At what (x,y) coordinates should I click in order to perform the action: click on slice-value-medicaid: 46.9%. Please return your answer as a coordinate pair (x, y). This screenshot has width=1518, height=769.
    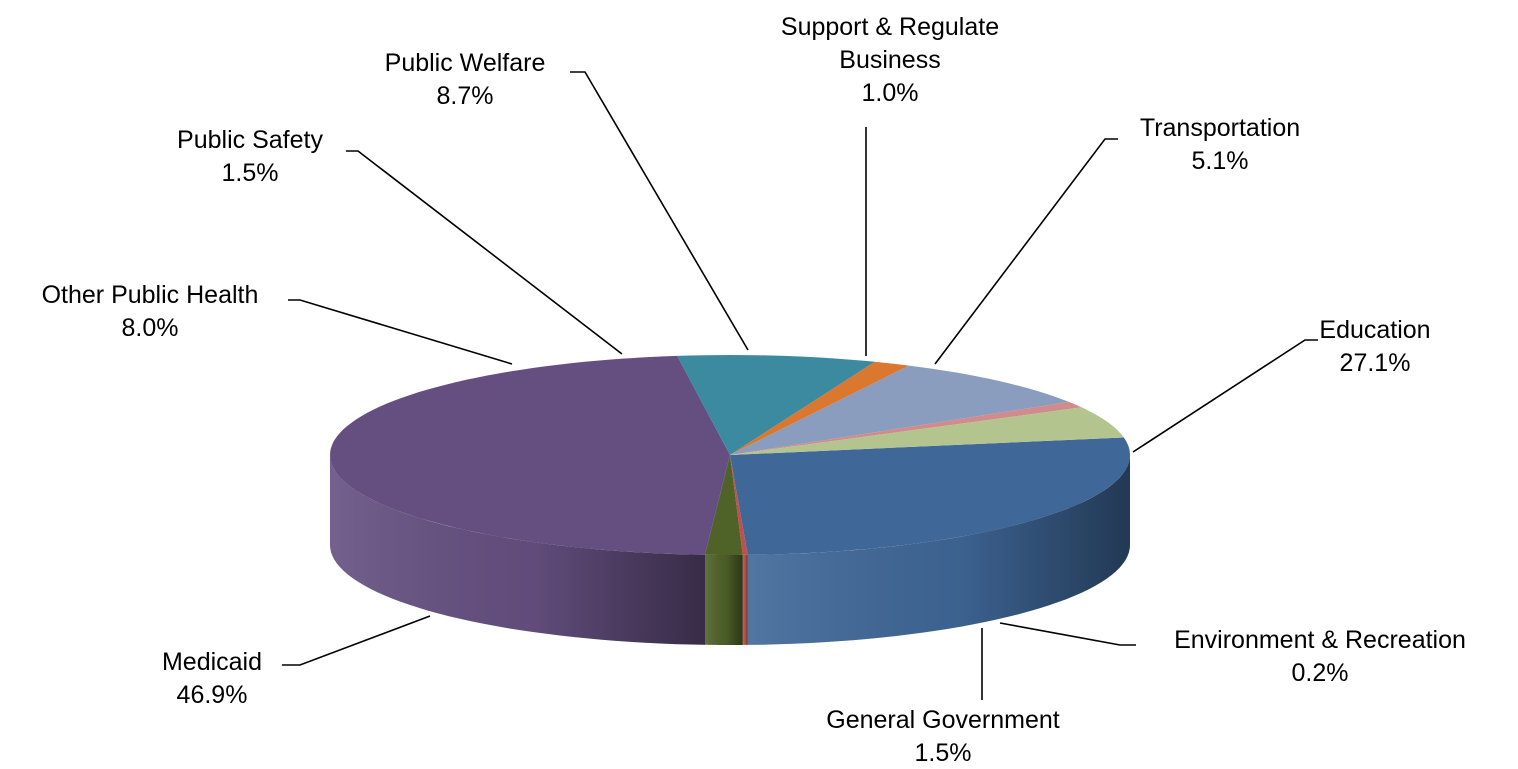
    Looking at the image, I should click on (212, 695).